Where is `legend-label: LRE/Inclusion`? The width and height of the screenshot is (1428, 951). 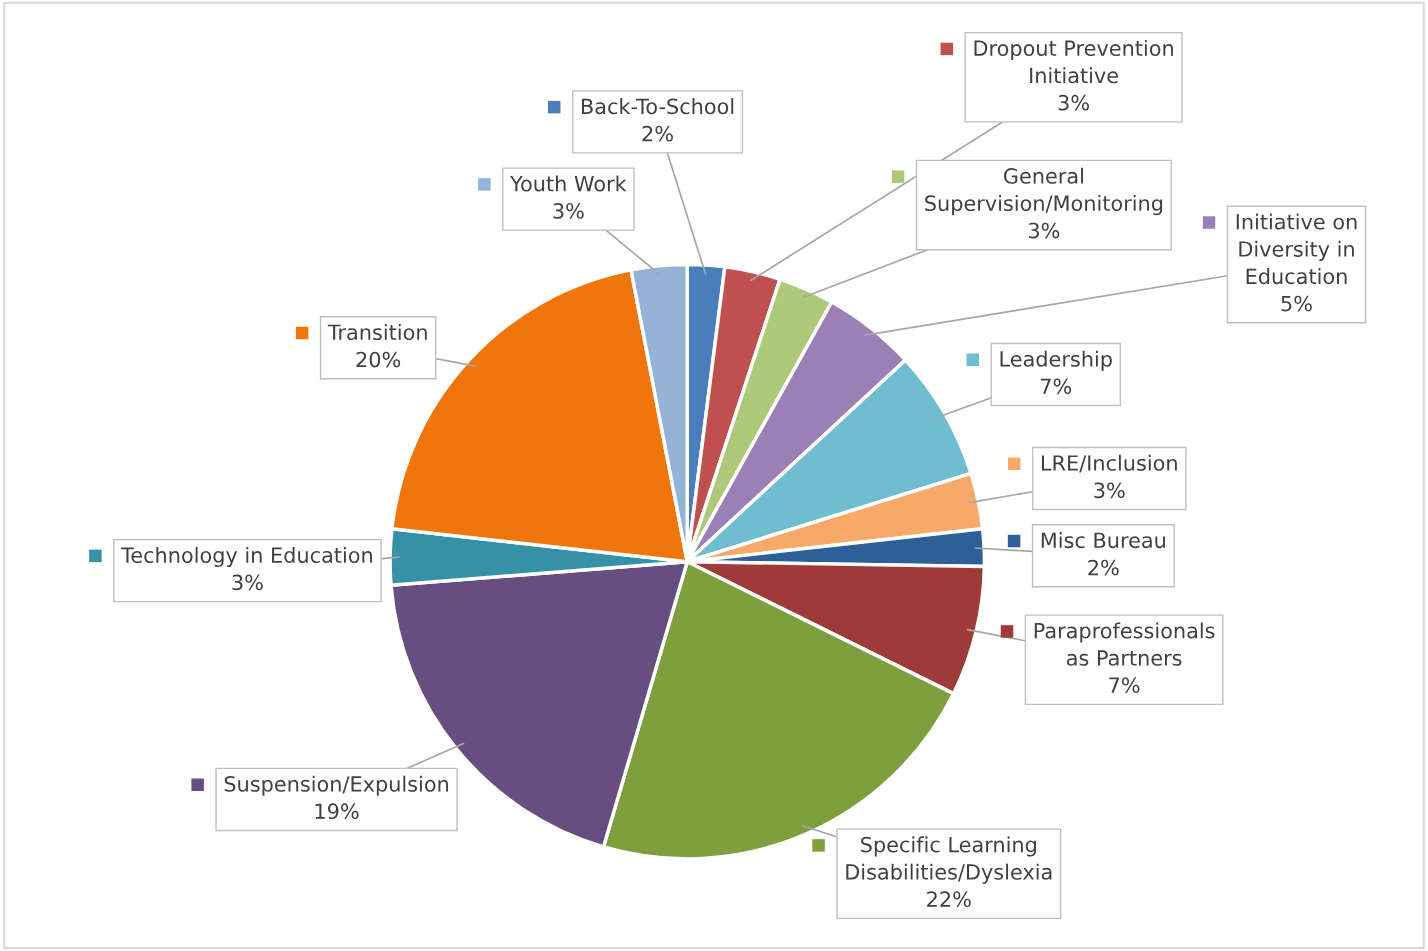 legend-label: LRE/Inclusion is located at coordinates (1109, 463).